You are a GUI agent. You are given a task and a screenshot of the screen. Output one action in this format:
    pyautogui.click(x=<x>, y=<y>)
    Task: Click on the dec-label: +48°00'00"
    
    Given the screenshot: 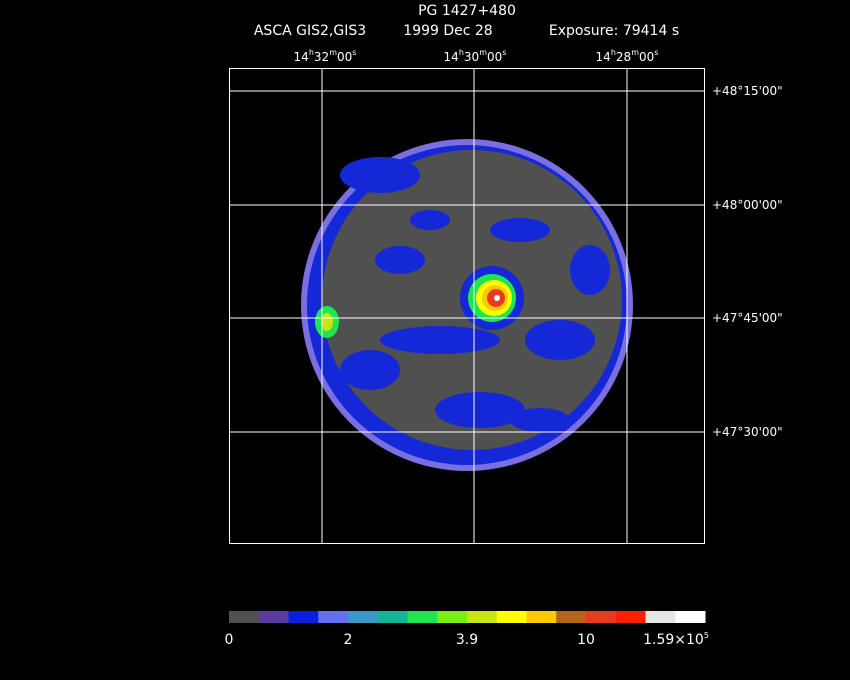 What is the action you would take?
    pyautogui.click(x=747, y=205)
    